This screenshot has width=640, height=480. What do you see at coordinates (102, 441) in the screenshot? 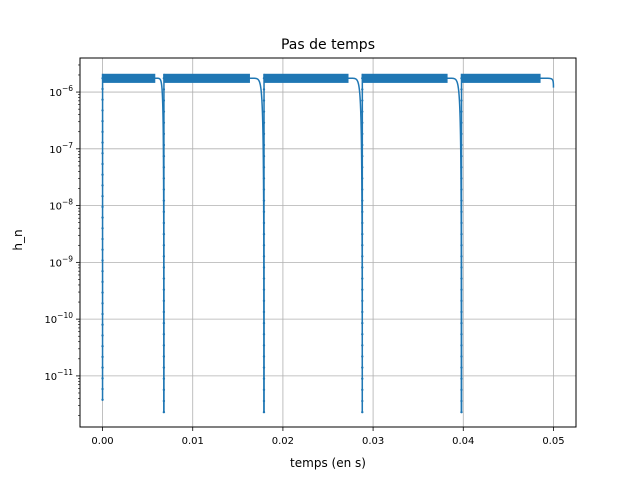
I see `x-tick-label: 0.00` at bounding box center [102, 441].